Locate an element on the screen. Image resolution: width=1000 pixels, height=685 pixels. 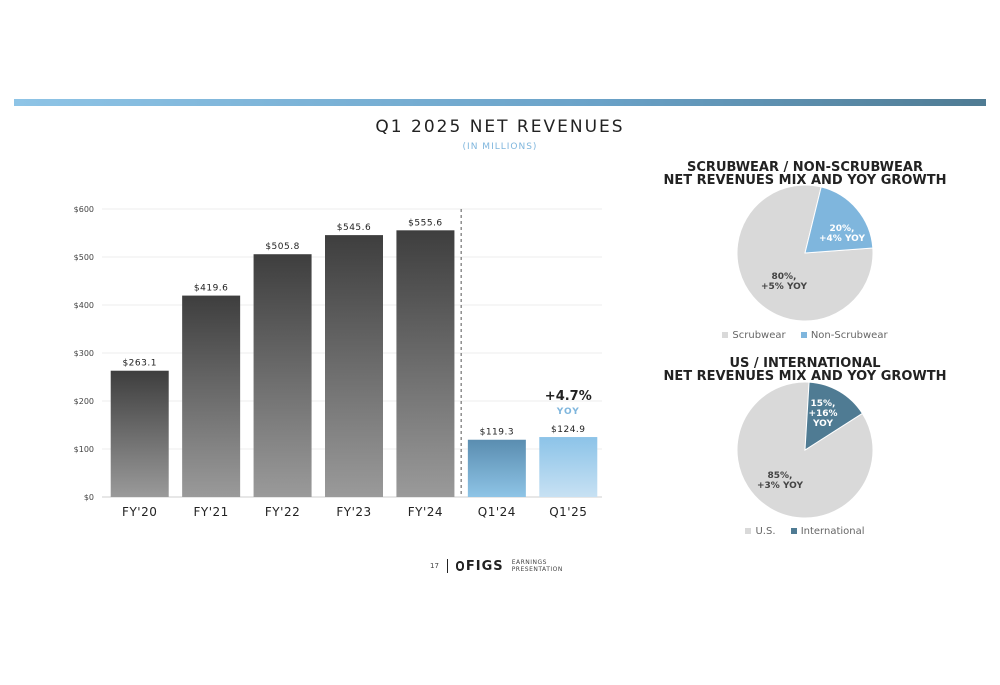
pie-slice-international is located at coordinates (834, 416).